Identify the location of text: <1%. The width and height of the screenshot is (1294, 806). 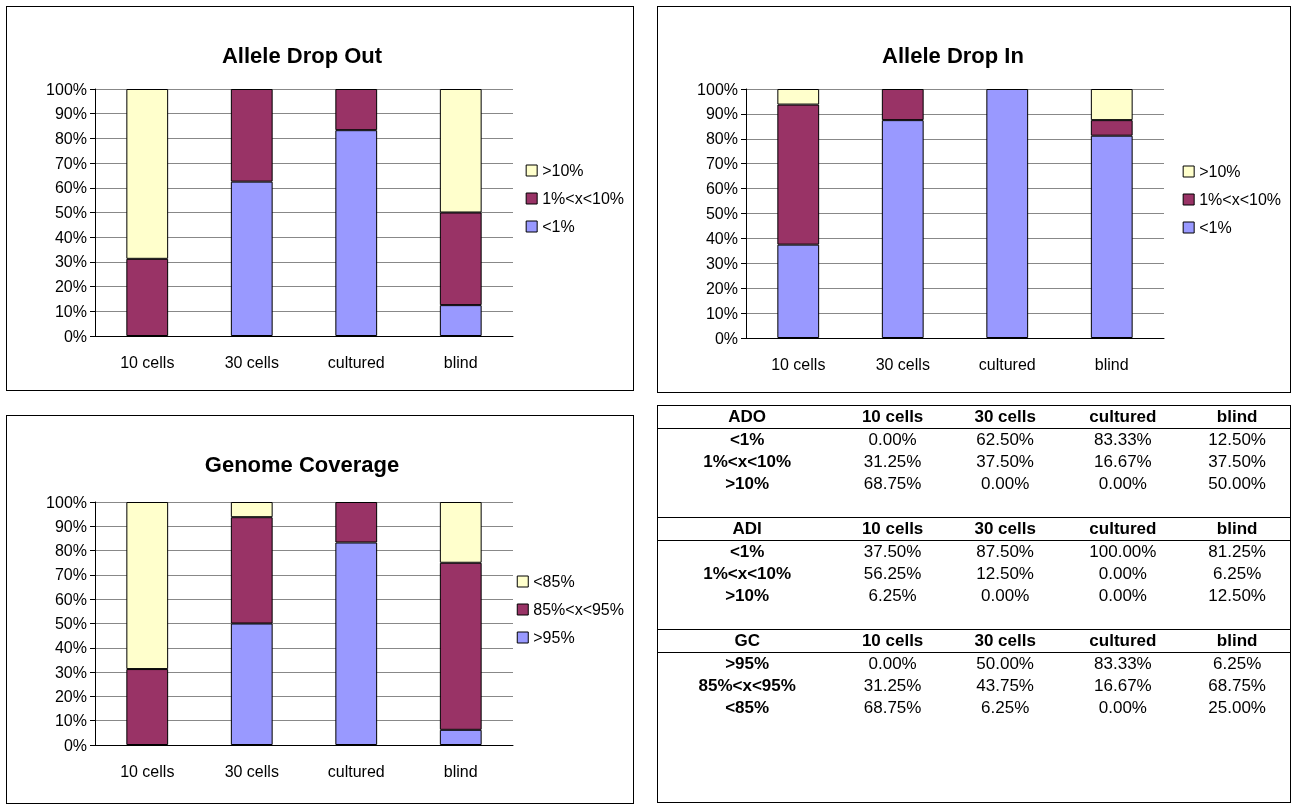
(747, 552).